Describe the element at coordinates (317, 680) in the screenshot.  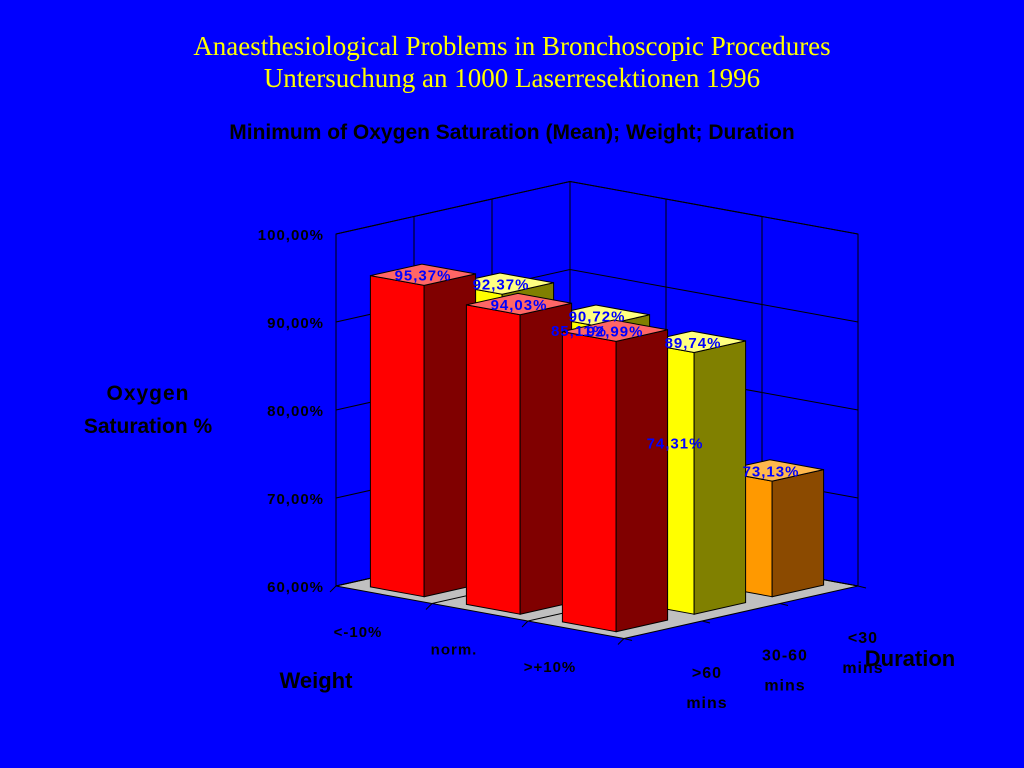
I see `x-axis-title: Weight` at that location.